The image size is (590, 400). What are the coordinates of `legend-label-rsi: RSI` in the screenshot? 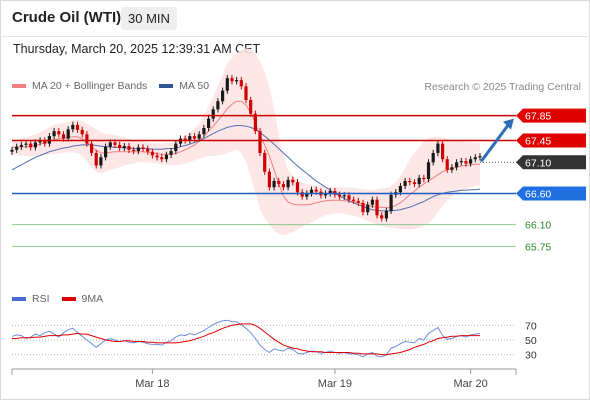 It's located at (41, 299).